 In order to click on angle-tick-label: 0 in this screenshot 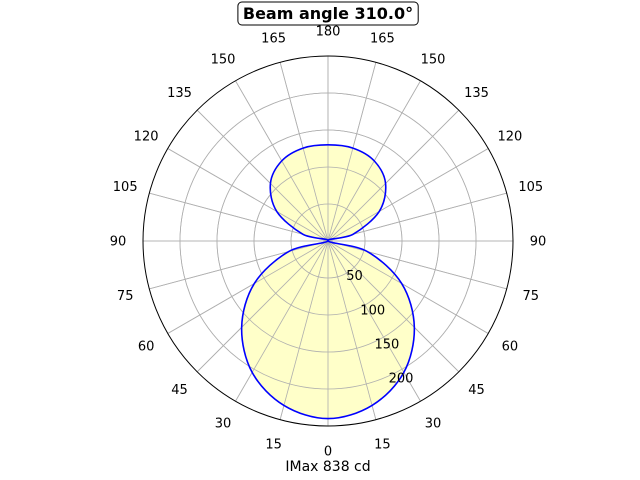, I will do `click(328, 452)`.